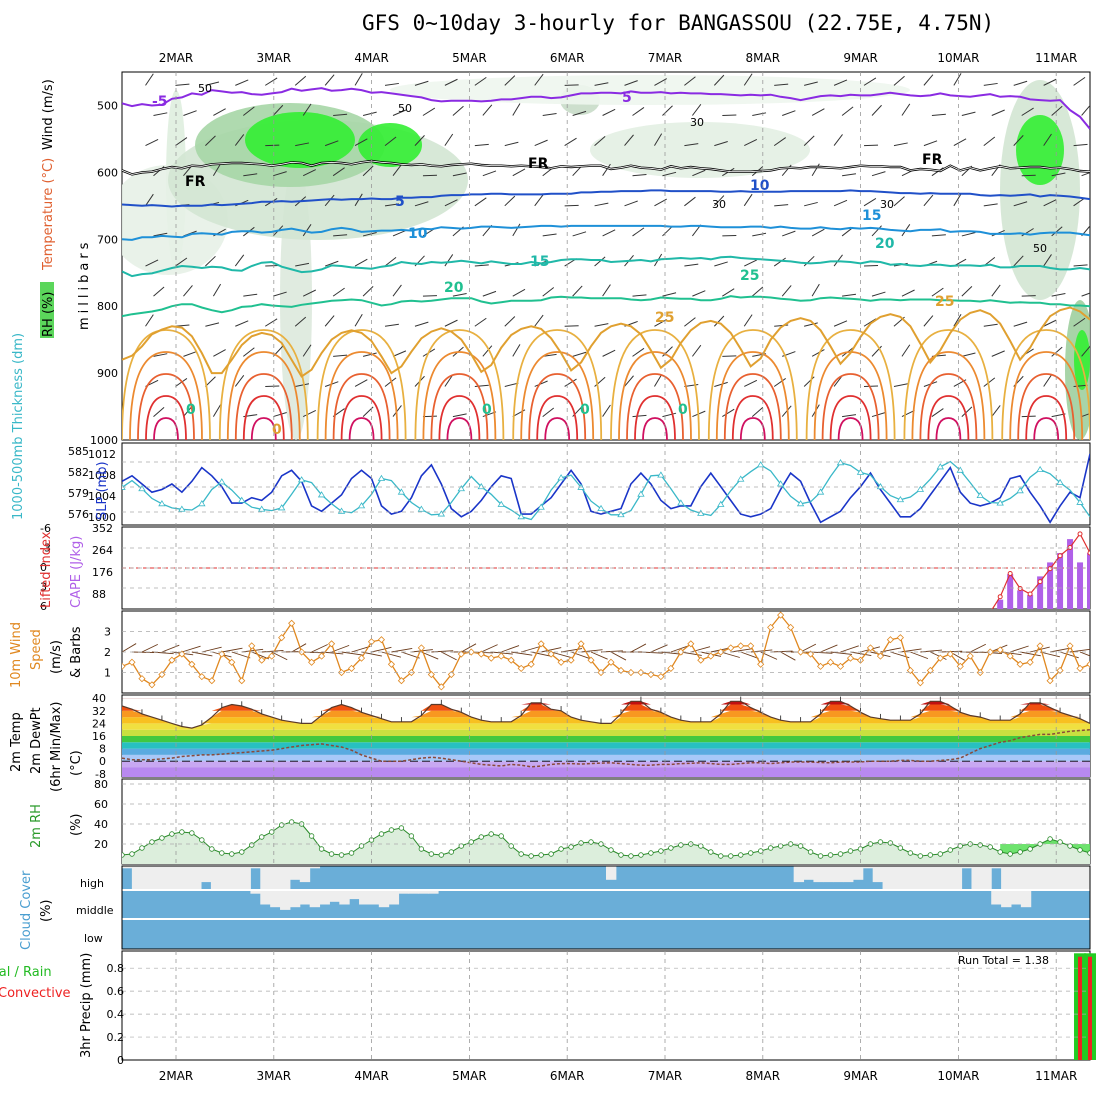 This screenshot has width=1100, height=1100. Describe the element at coordinates (567, 1076) in the screenshot. I see `bottom-date-label: 6MAR` at that location.